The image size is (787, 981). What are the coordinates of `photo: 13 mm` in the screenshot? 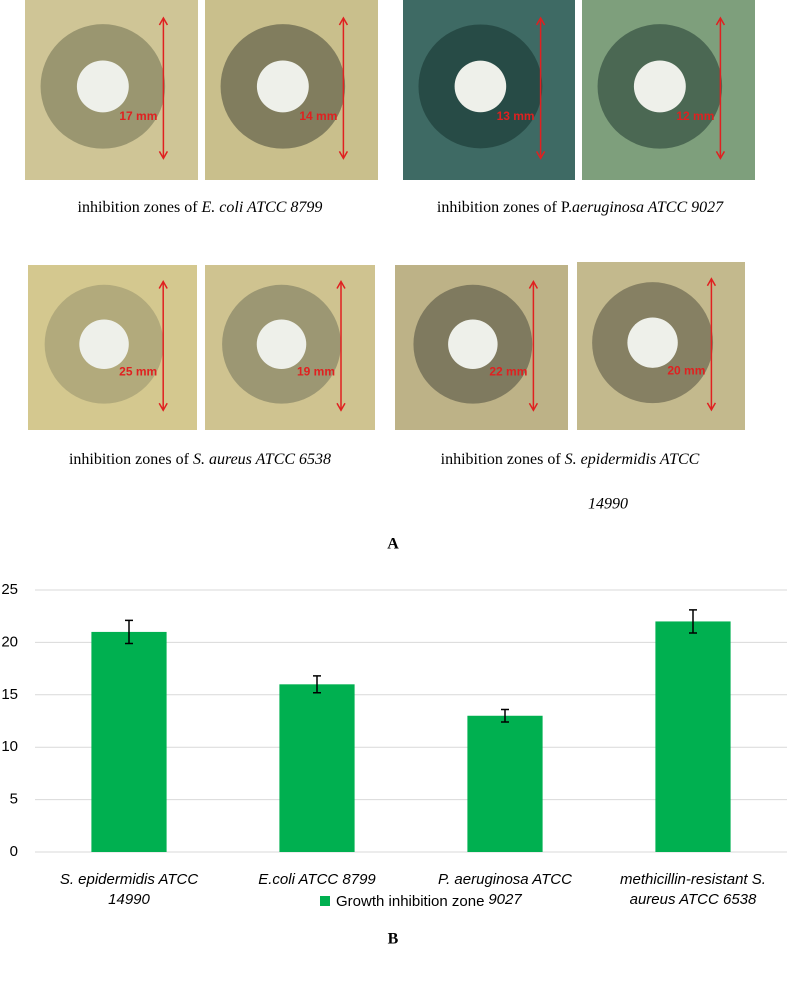 It's located at (489, 90).